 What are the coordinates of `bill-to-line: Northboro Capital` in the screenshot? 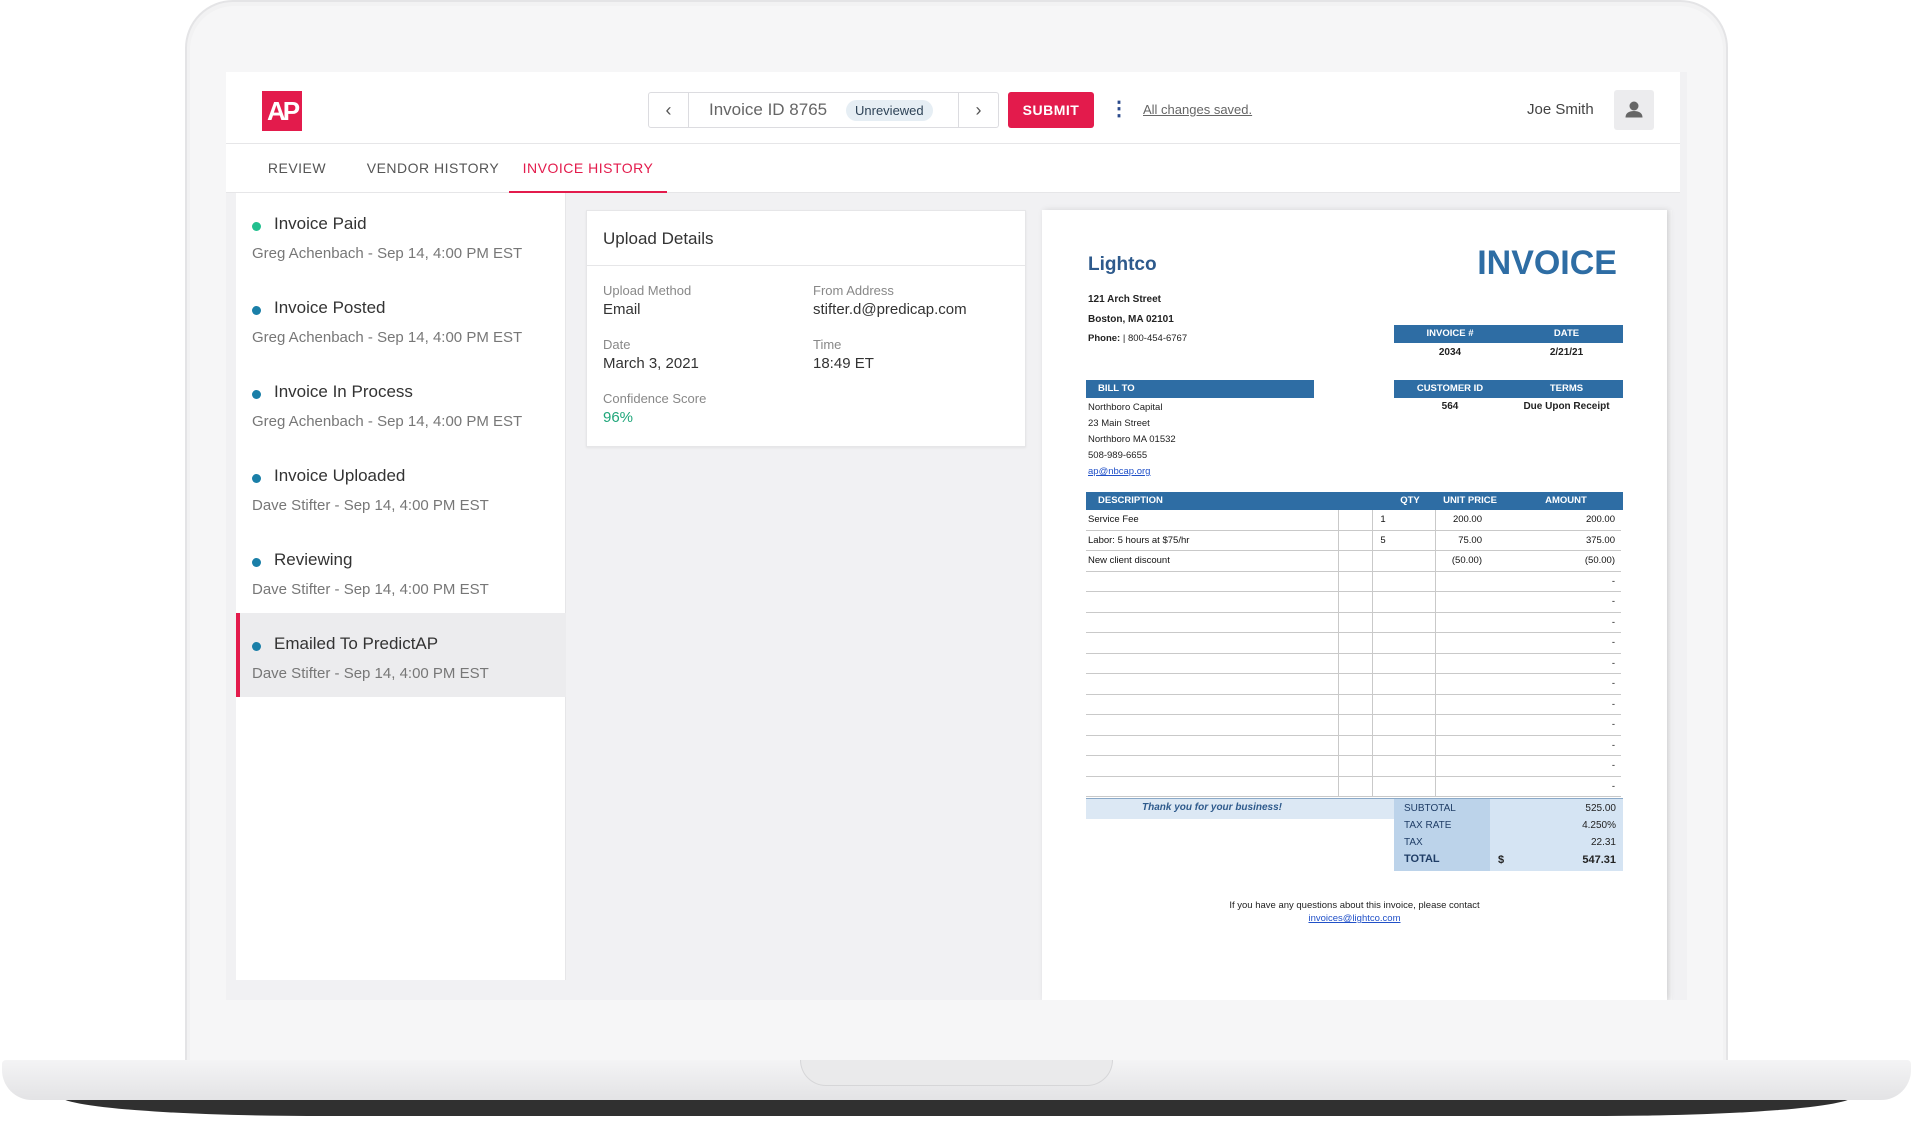 It's located at (1125, 407).